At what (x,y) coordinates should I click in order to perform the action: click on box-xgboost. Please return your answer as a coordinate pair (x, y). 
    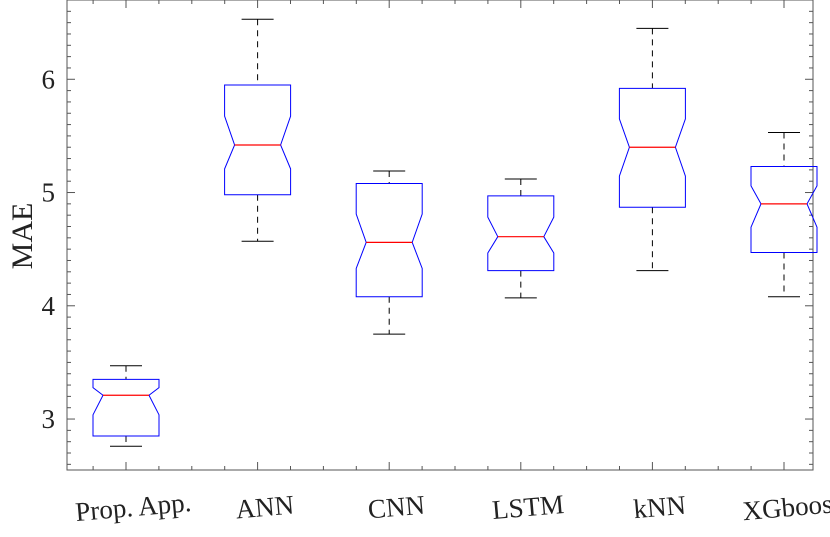
    Looking at the image, I should click on (784, 215).